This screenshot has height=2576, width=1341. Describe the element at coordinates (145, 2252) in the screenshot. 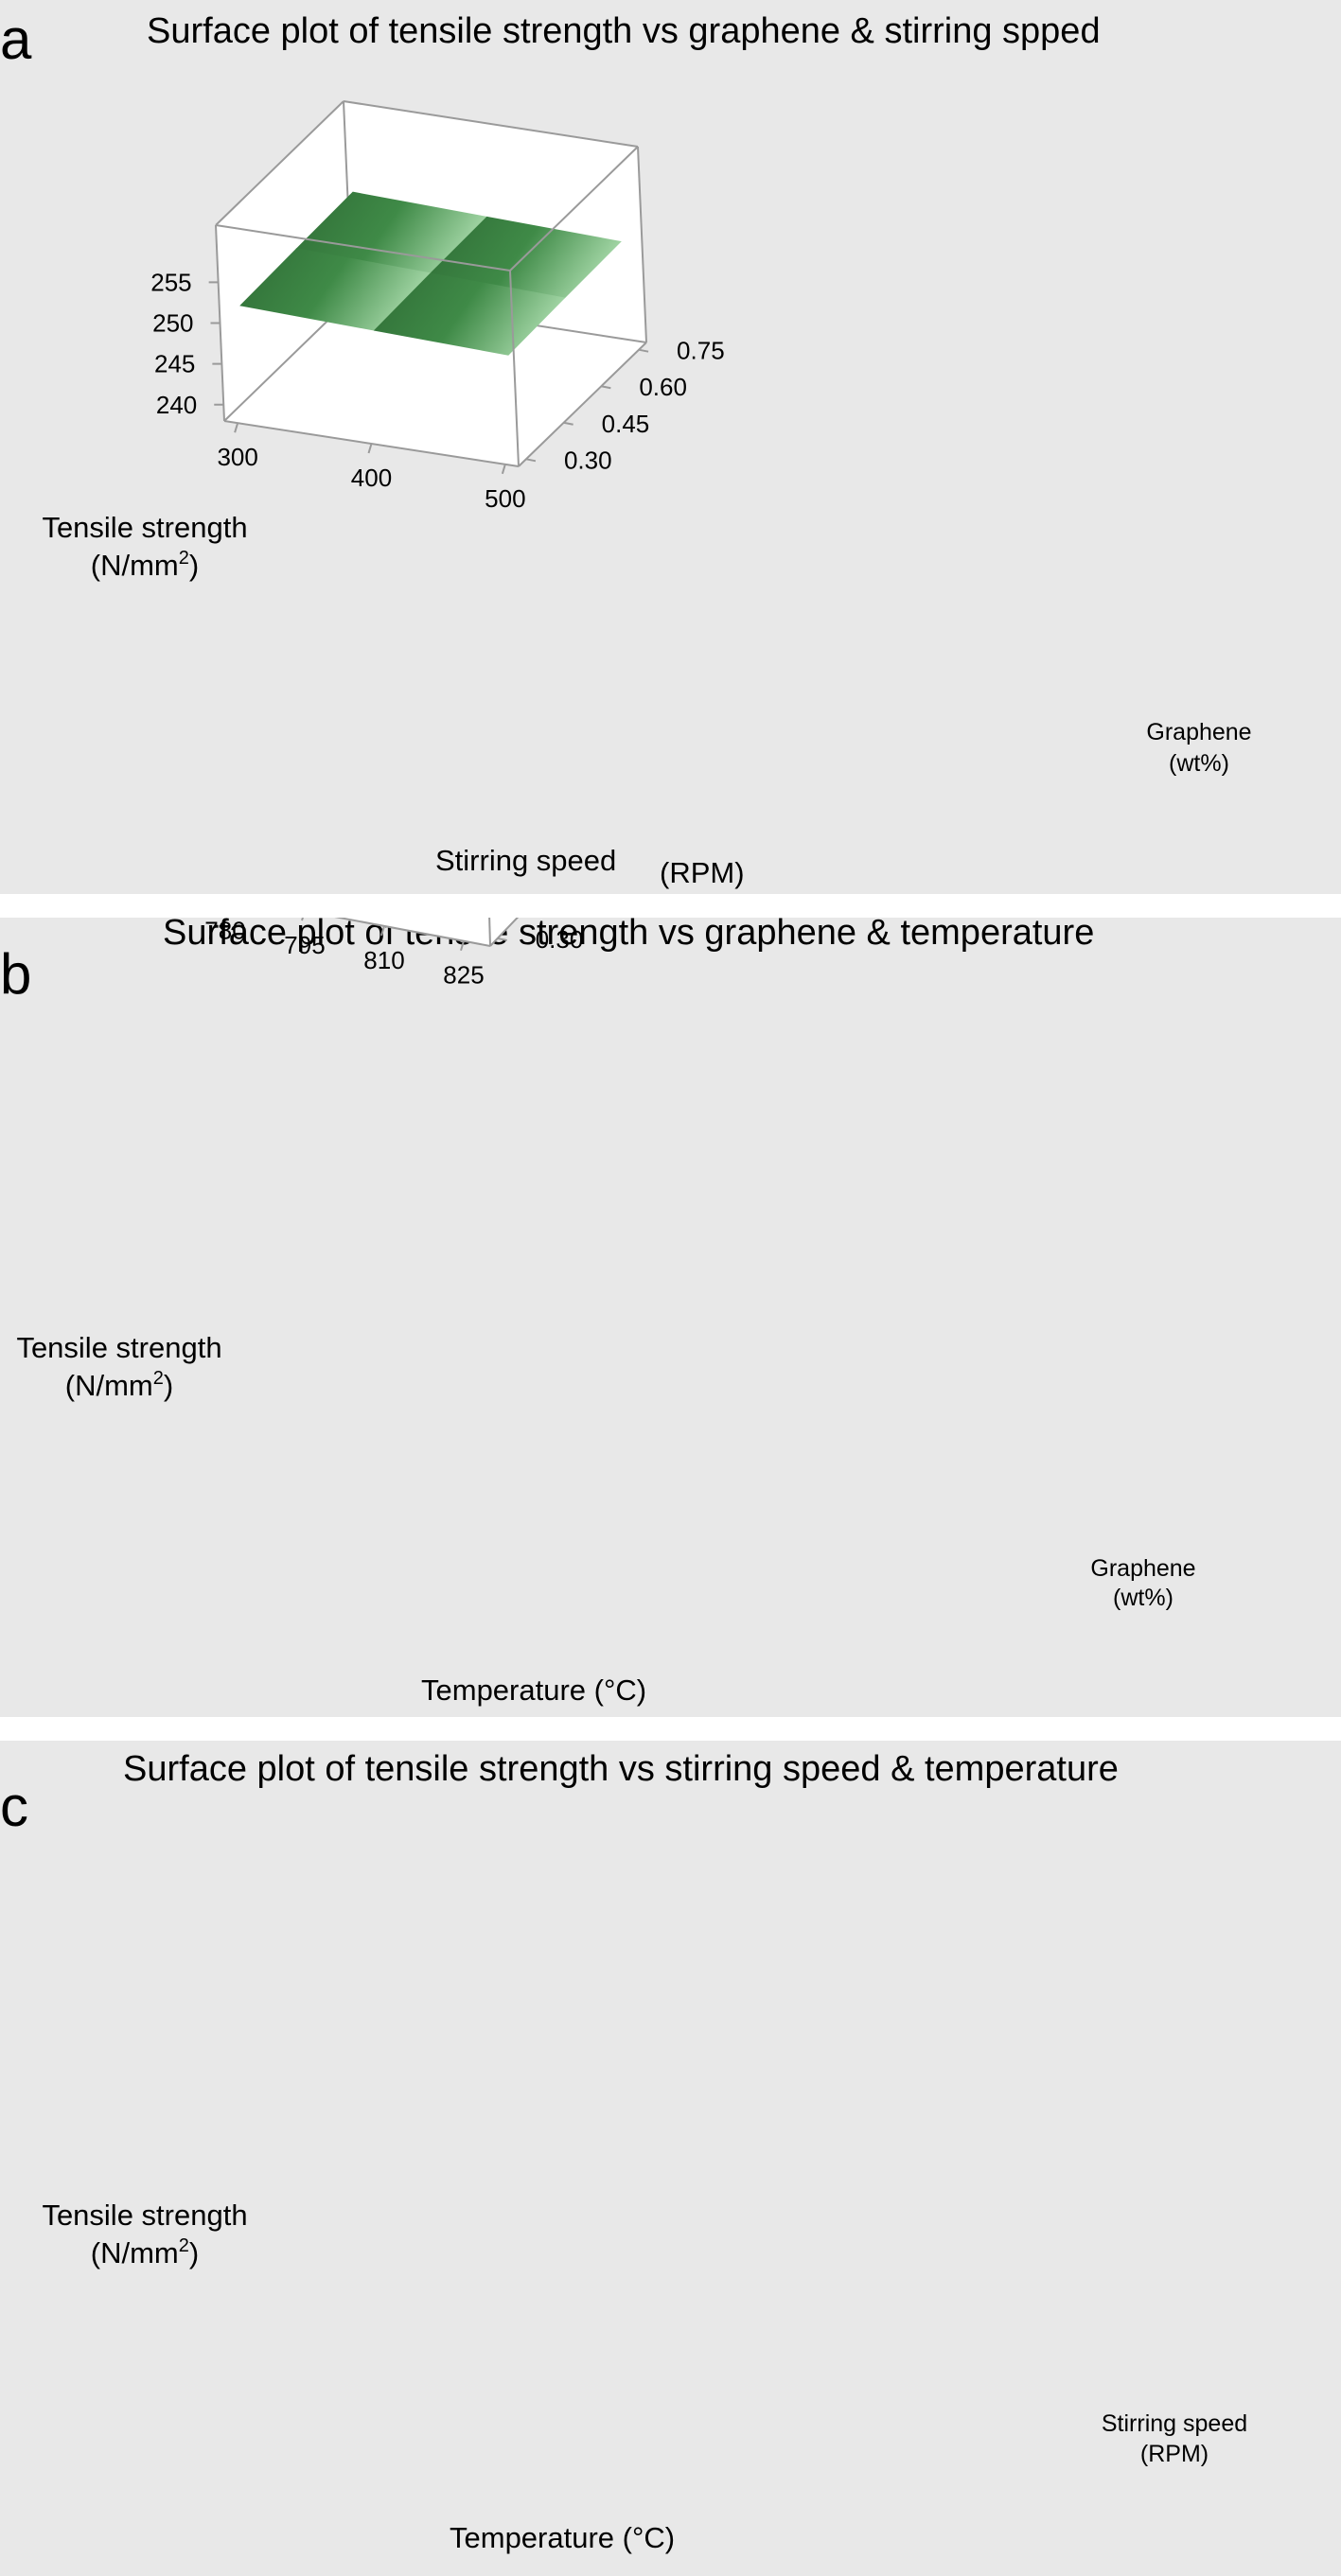

I see `z-axis-unit-c: (N/mm2)` at that location.